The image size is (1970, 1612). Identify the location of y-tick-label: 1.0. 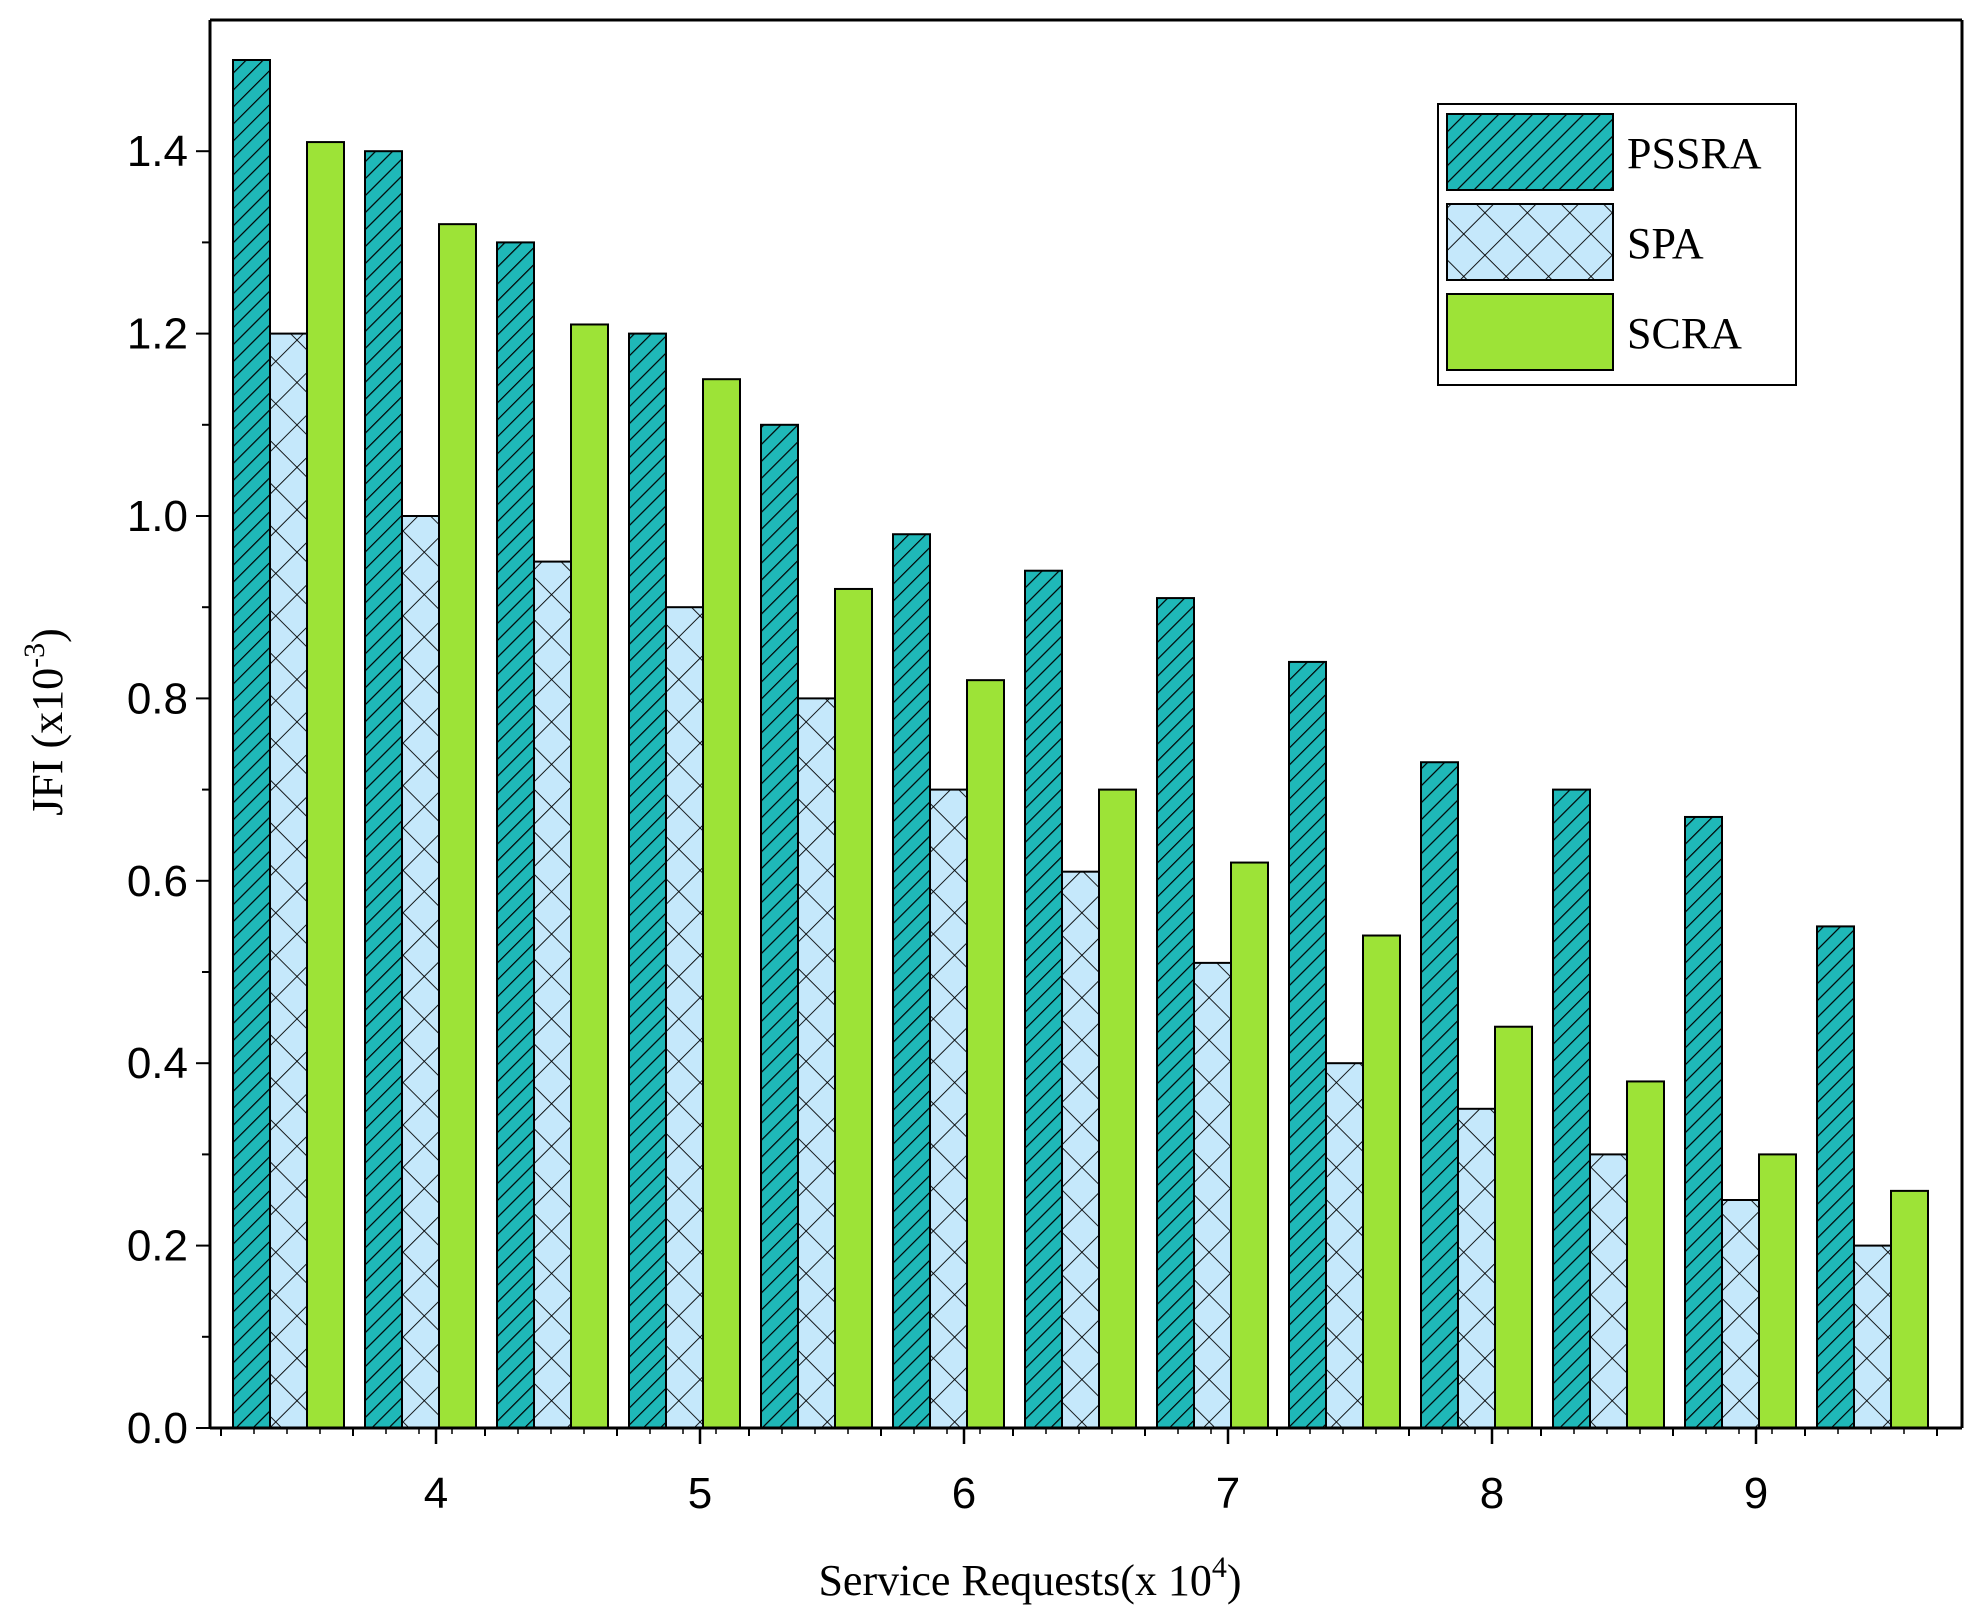
(157, 516).